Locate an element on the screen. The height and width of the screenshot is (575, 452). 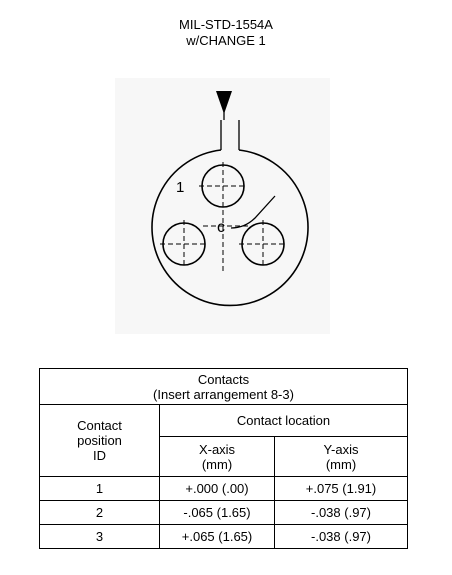
center-label: c is located at coordinates (221, 227).